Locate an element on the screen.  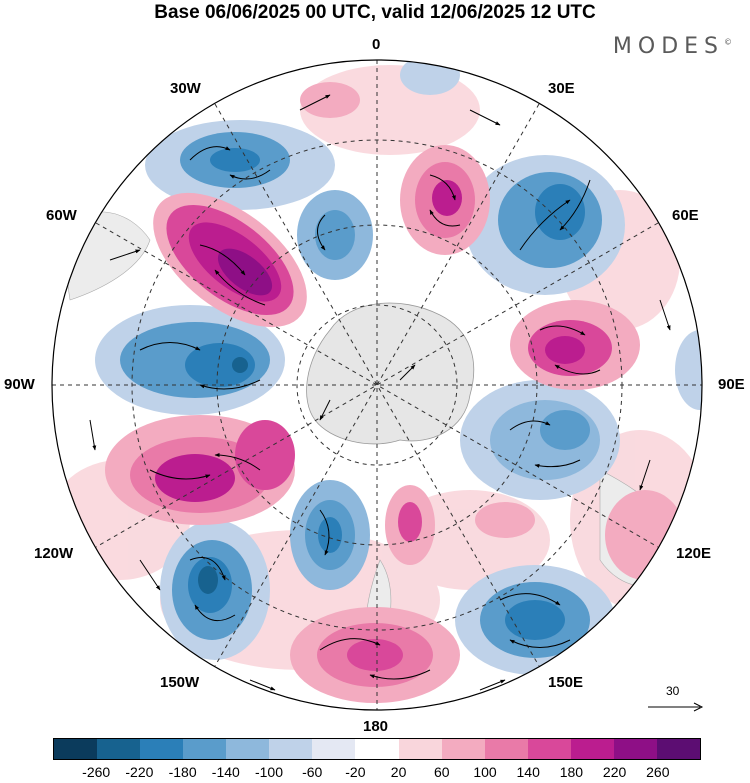
colorbar-tick-label: 260 is located at coordinates (658, 772).